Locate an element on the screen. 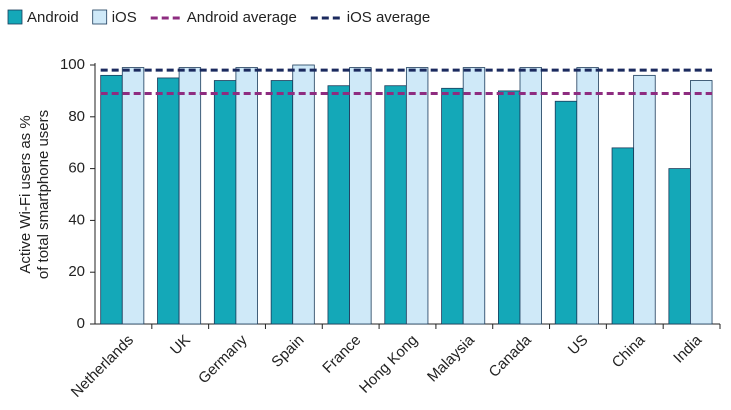  x-tick-label: UK is located at coordinates (180, 345).